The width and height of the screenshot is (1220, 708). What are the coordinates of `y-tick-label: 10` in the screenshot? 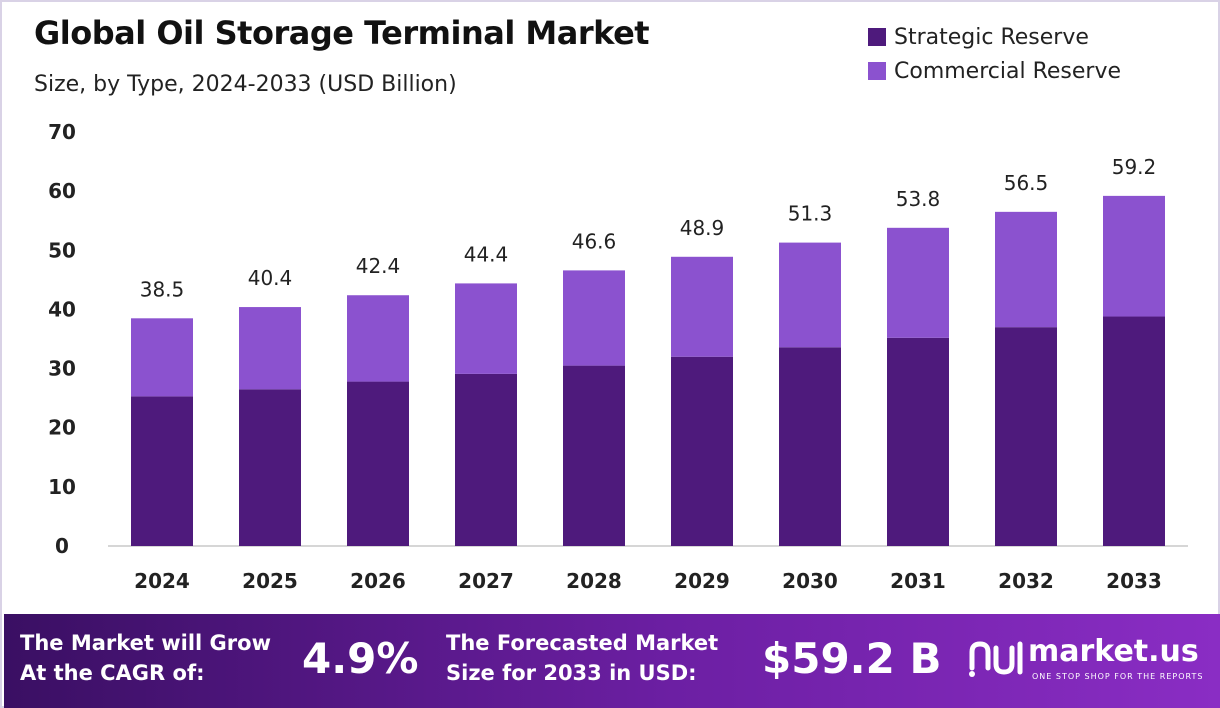 It's located at (62, 487).